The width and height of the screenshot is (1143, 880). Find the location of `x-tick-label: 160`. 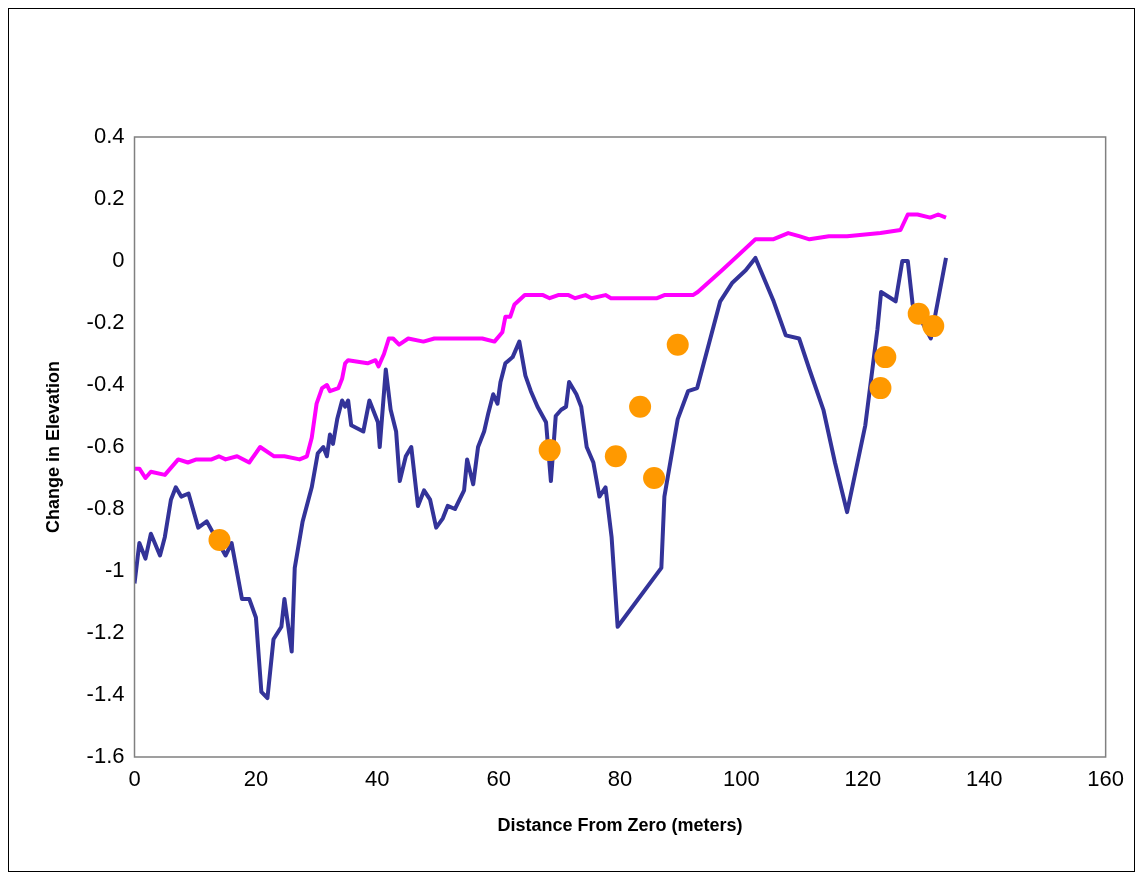

x-tick-label: 160 is located at coordinates (1106, 779).